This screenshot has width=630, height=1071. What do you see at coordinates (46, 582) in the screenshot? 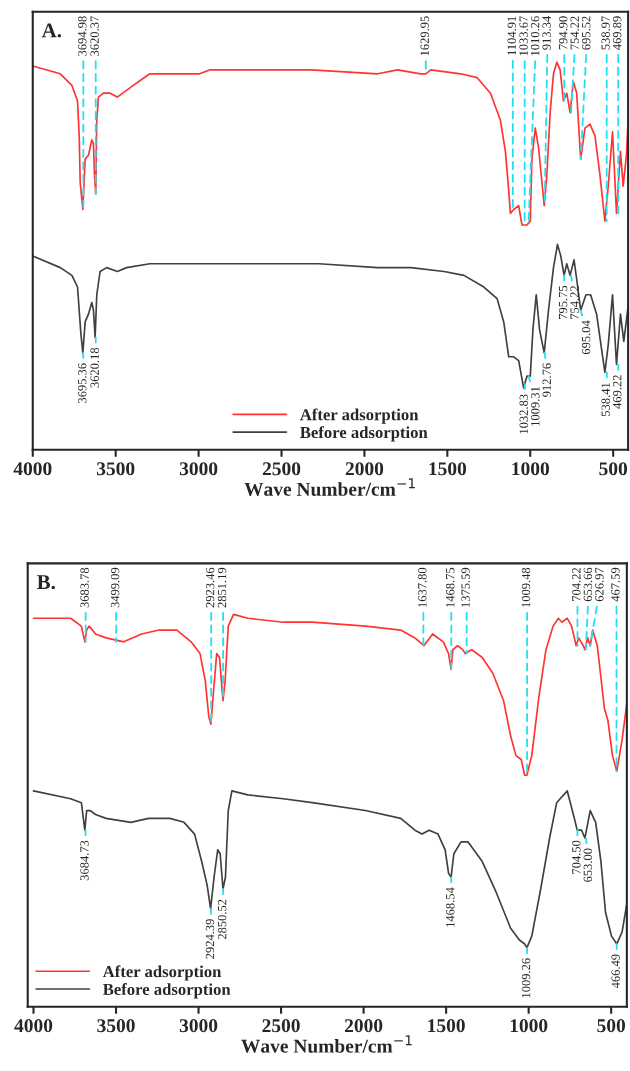
I see `chart-title: B.` at bounding box center [46, 582].